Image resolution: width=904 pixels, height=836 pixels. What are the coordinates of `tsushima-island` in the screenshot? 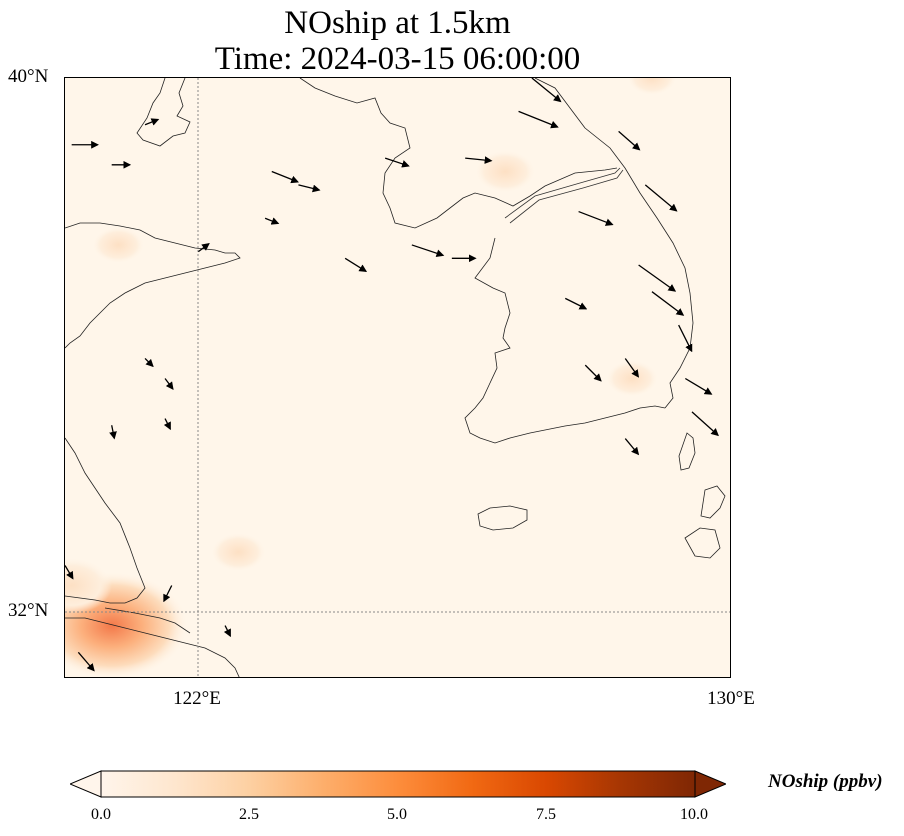 It's located at (687, 451).